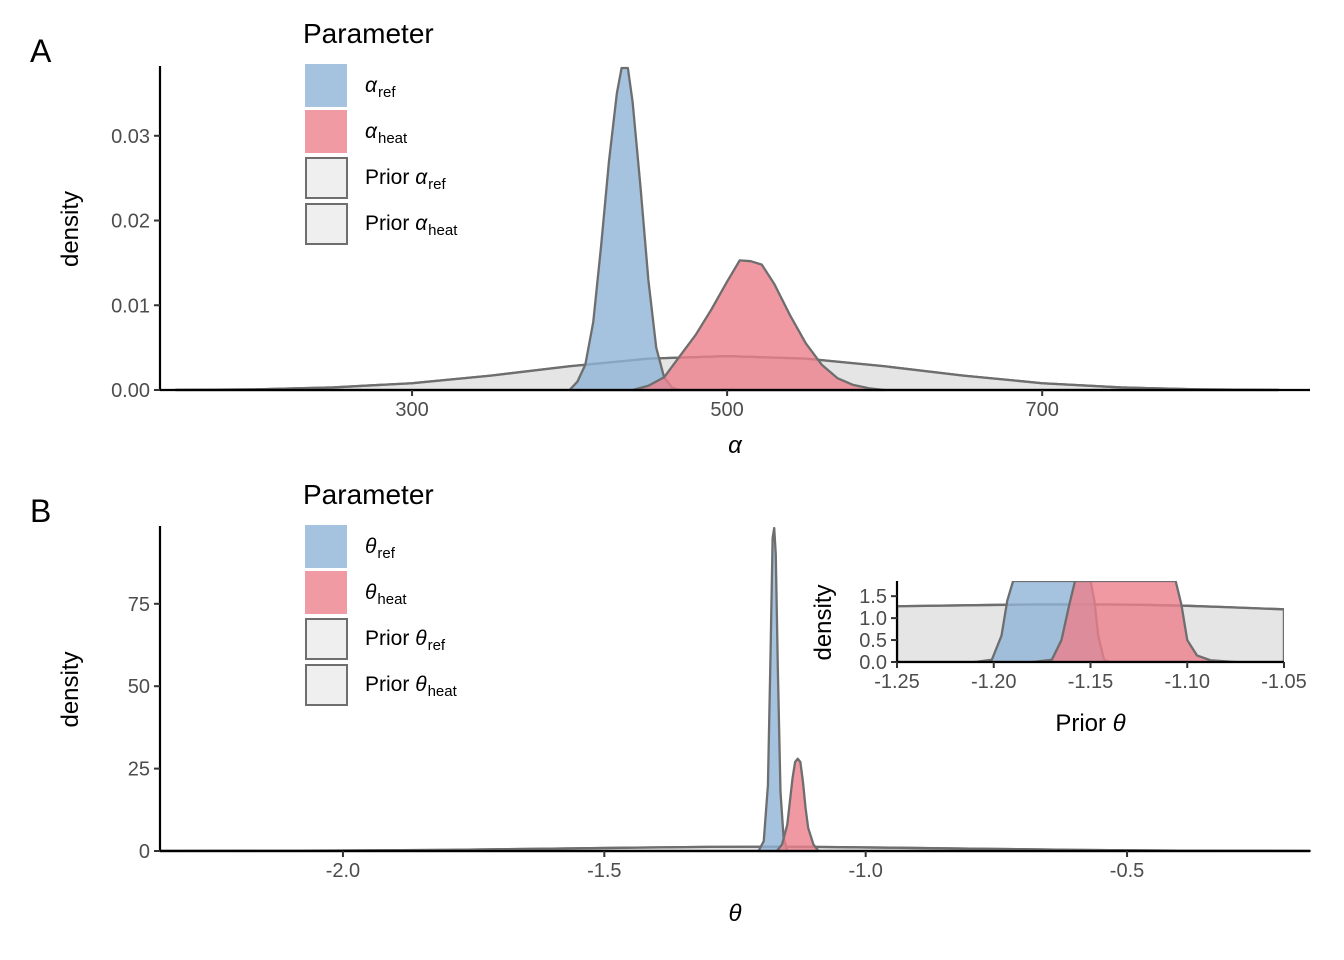 Image resolution: width=1344 pixels, height=960 pixels. Describe the element at coordinates (411, 225) in the screenshot. I see `panel-a-legend-label-3: Prior αheat` at that location.